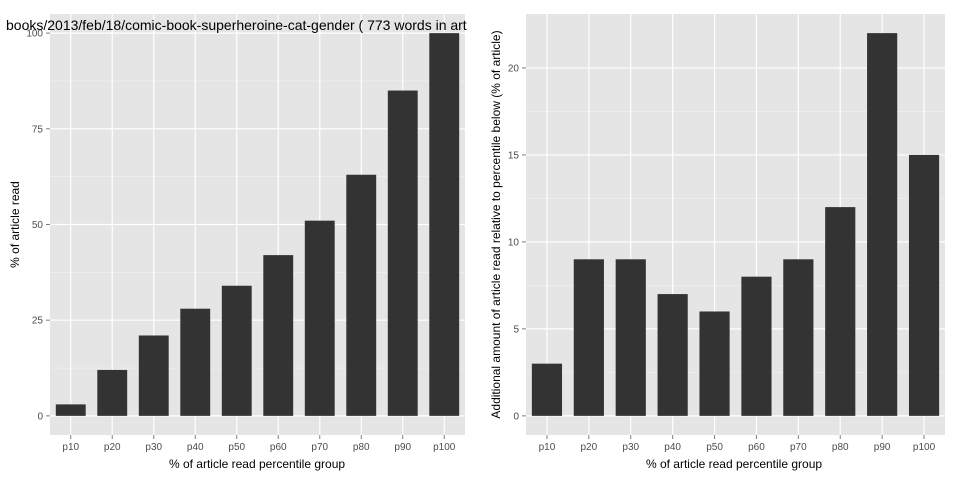 This screenshot has width=960, height=480. Describe the element at coordinates (516, 329) in the screenshot. I see `y-tick-label: 5` at that location.